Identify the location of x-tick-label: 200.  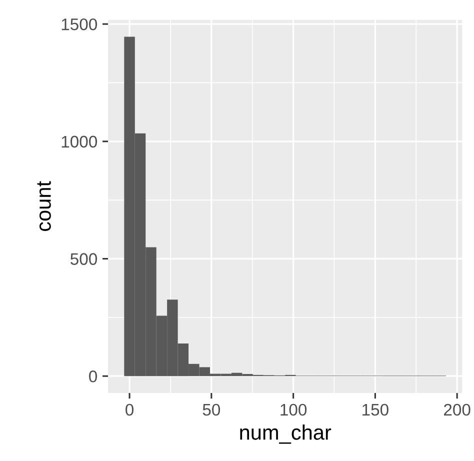
(457, 410).